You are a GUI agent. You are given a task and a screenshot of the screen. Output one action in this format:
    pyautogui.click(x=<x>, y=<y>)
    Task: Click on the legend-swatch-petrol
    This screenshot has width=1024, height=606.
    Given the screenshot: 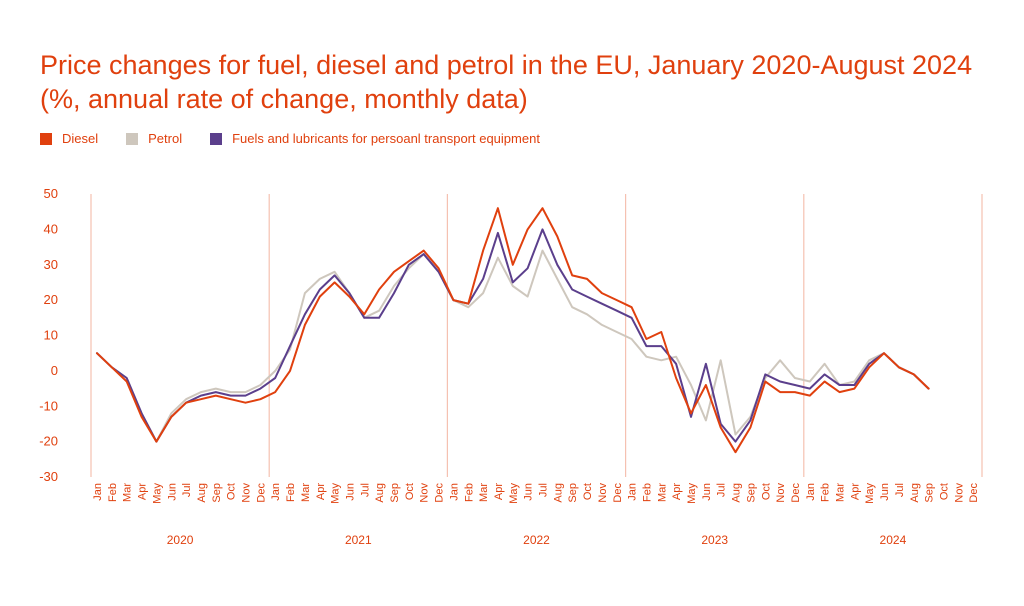 What is the action you would take?
    pyautogui.click(x=132, y=138)
    